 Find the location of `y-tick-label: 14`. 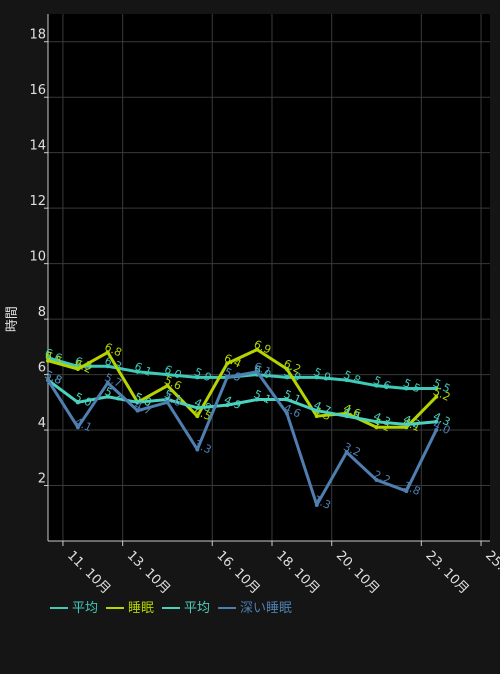

y-tick-label: 14 is located at coordinates (37, 146).